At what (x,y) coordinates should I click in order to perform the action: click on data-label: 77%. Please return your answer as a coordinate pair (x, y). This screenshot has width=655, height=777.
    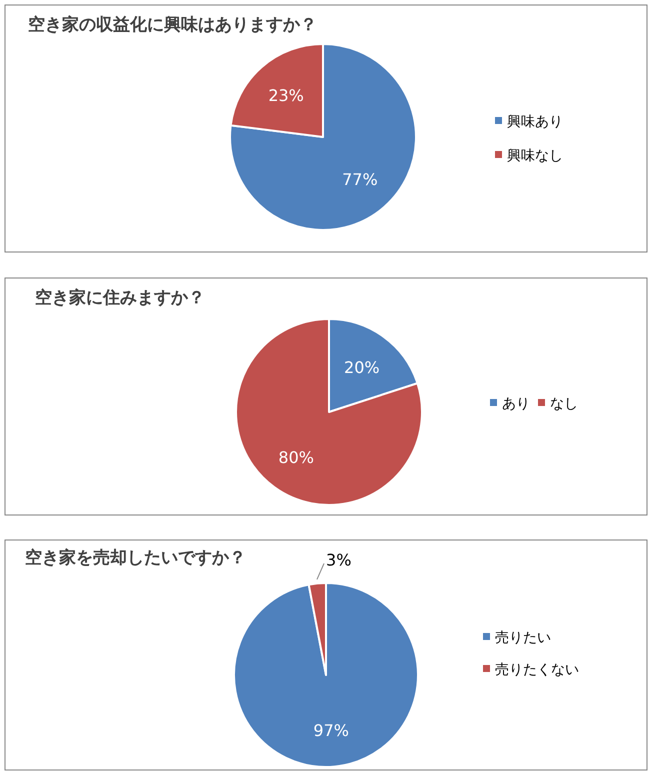
    Looking at the image, I should click on (360, 179).